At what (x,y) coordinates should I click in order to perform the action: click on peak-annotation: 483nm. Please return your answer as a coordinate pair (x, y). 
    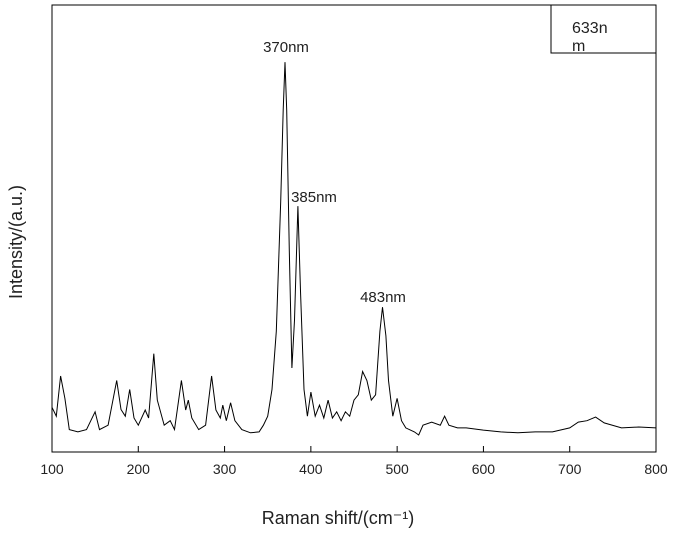
    Looking at the image, I should click on (383, 297).